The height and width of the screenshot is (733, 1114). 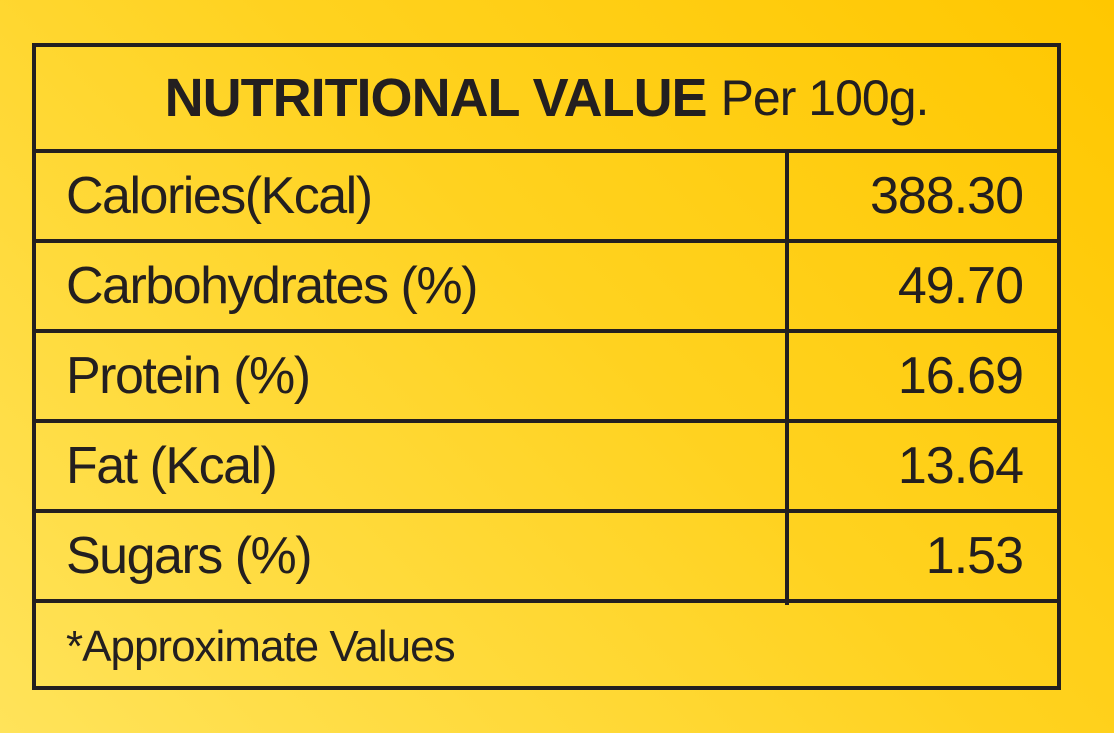 I want to click on row-label: Protein (%), so click(x=188, y=376).